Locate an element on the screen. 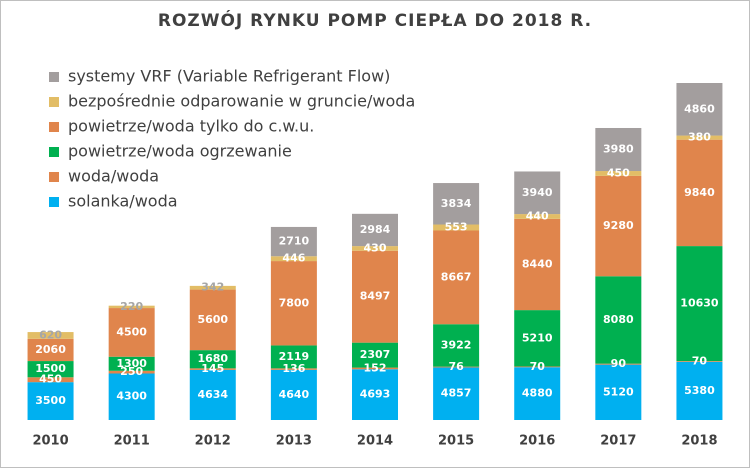 The width and height of the screenshot is (750, 468). legend-label: woda/woda is located at coordinates (113, 176).